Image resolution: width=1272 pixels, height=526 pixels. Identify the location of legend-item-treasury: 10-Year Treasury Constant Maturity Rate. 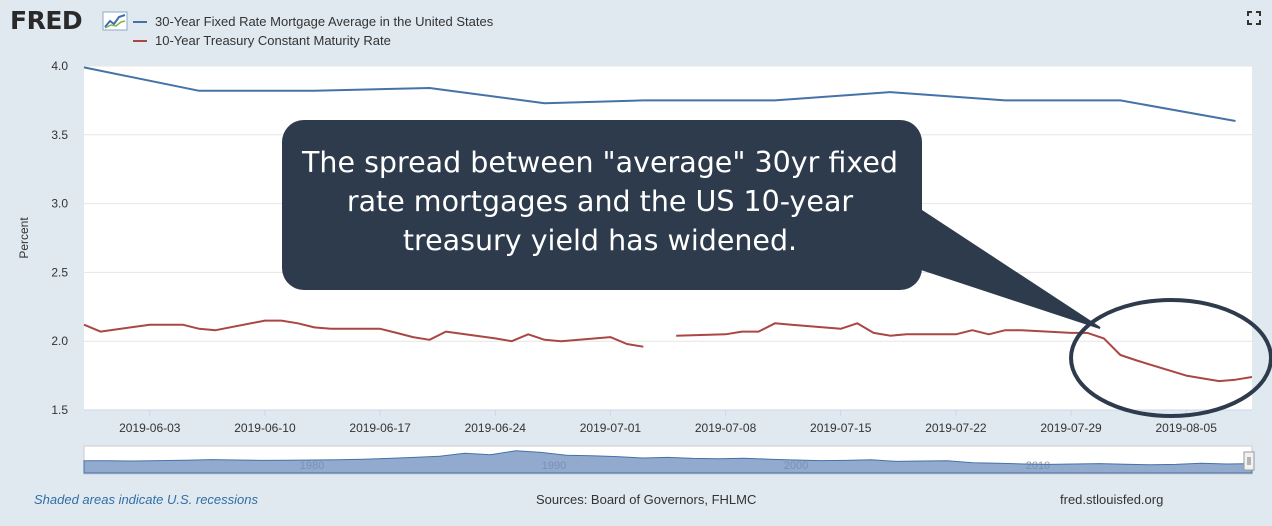
(313, 40).